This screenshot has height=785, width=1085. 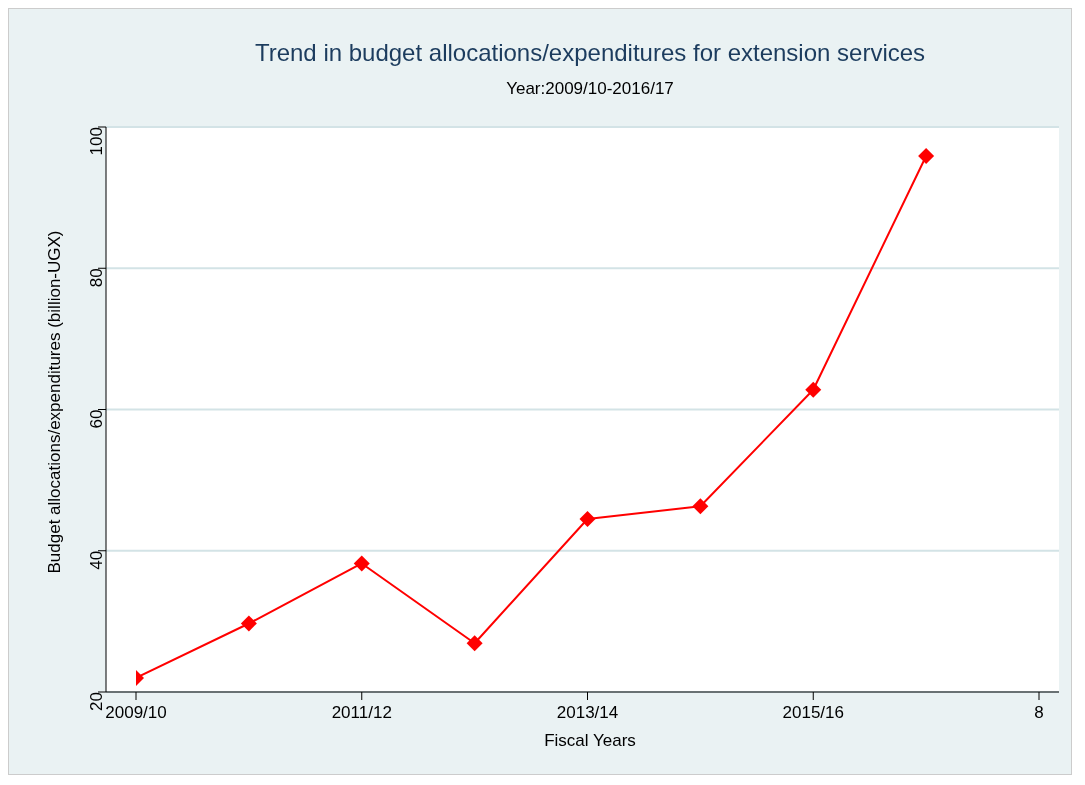 What do you see at coordinates (587, 713) in the screenshot?
I see `x-tick-label: 2013/14` at bounding box center [587, 713].